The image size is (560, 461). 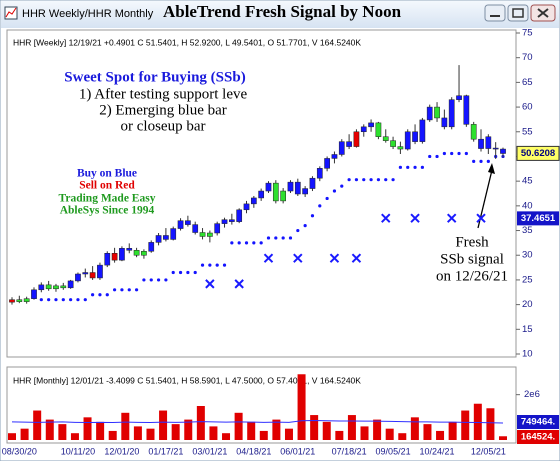 What do you see at coordinates (527, 82) in the screenshot?
I see `y-tick-label: 65` at bounding box center [527, 82].